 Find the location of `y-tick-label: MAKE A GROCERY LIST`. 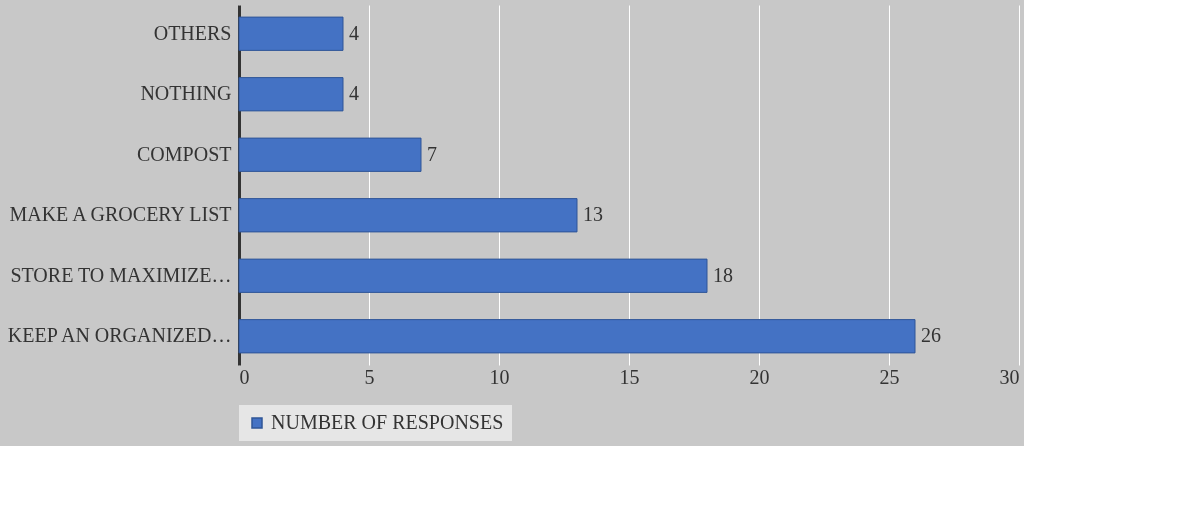

y-tick-label: MAKE A GROCERY LIST is located at coordinates (120, 214).